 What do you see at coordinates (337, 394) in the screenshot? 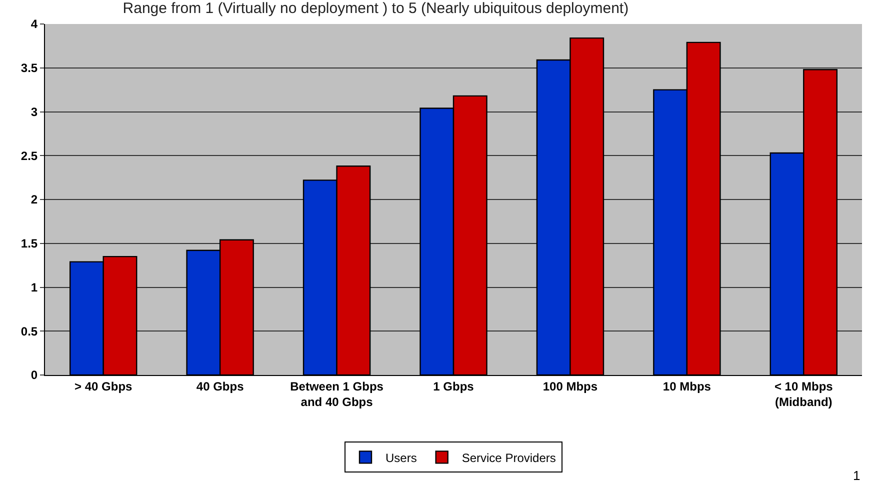
I see `x-tick-label: Between 1 Gbps and 40 Gbps` at bounding box center [337, 394].